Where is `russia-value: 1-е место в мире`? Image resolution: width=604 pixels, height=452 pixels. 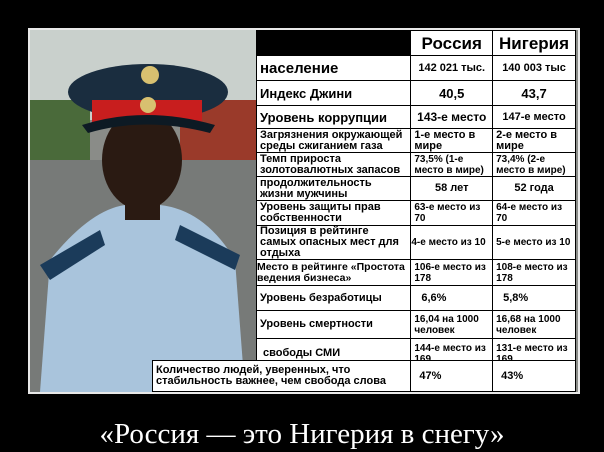 russia-value: 1-е место в мире is located at coordinates (452, 140).